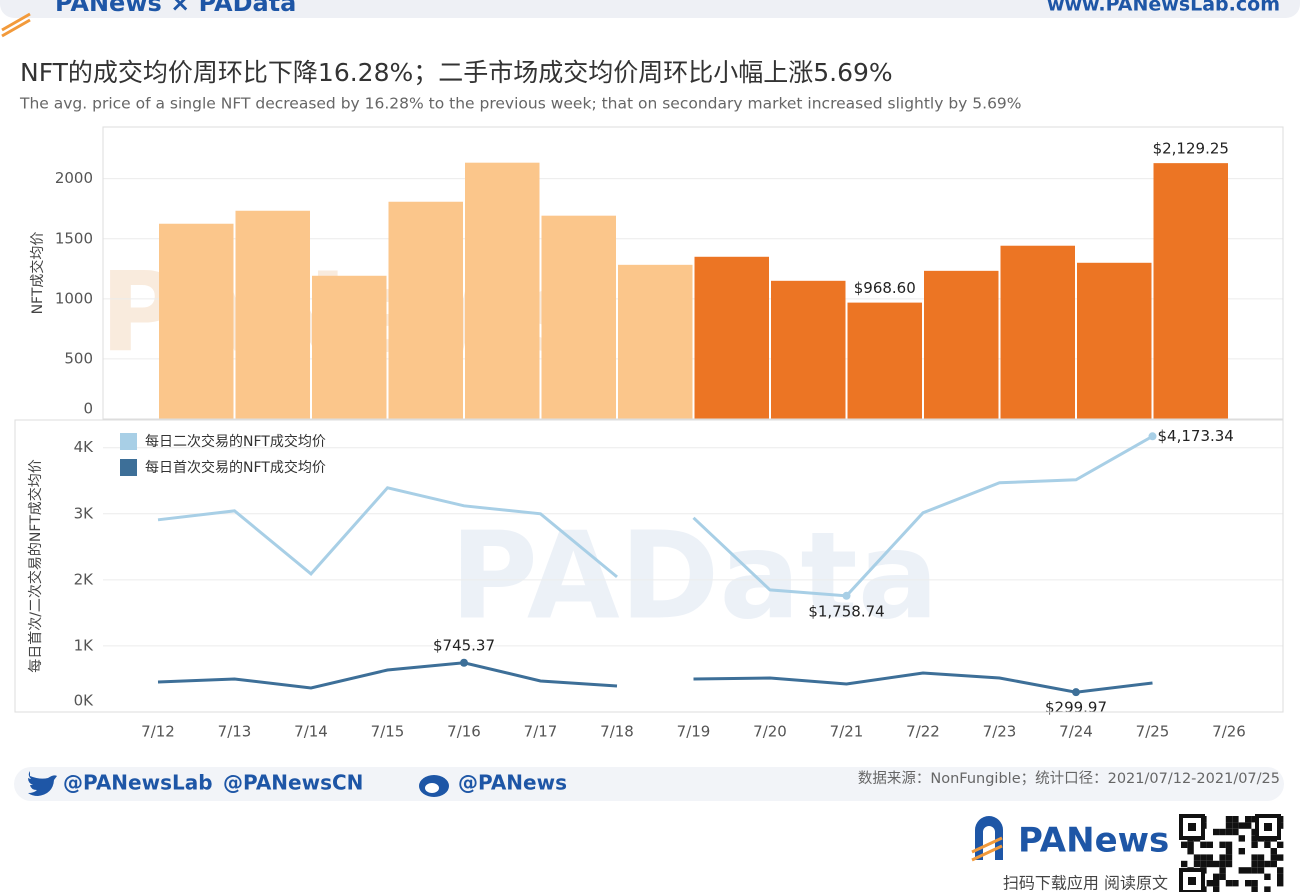 Image resolution: width=1300 pixels, height=892 pixels. What do you see at coordinates (388, 732) in the screenshot?
I see `x-tick-label: 7/15` at bounding box center [388, 732].